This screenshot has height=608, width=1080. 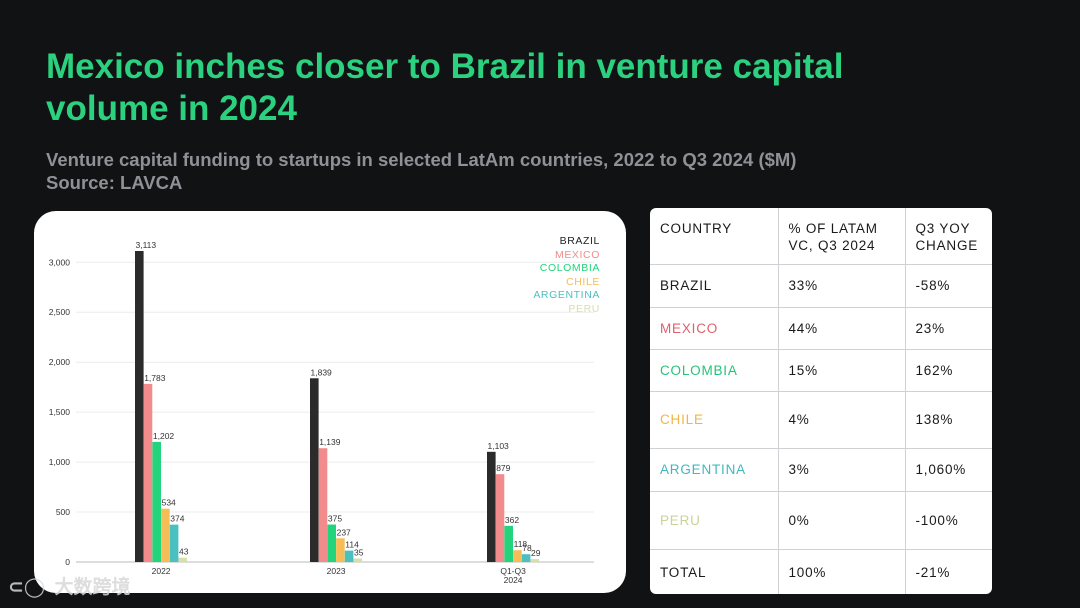 What do you see at coordinates (513, 580) in the screenshot?
I see `x-tick-label: 2024` at bounding box center [513, 580].